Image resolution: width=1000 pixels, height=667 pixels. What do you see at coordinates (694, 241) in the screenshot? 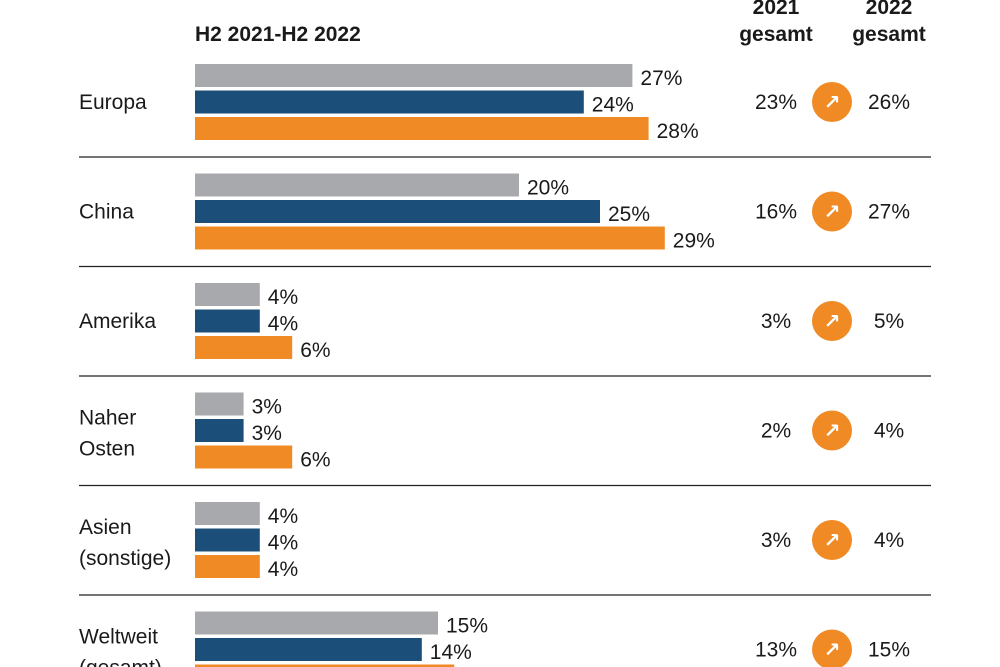
I see `bar-value-china-series-orange: 29%` at bounding box center [694, 241].